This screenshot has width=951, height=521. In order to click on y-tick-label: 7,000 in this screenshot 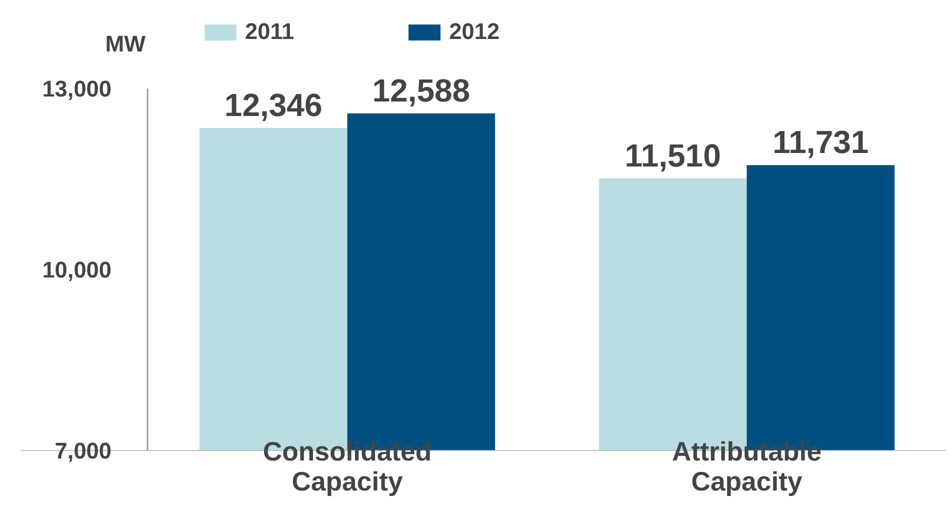, I will do `click(83, 451)`.